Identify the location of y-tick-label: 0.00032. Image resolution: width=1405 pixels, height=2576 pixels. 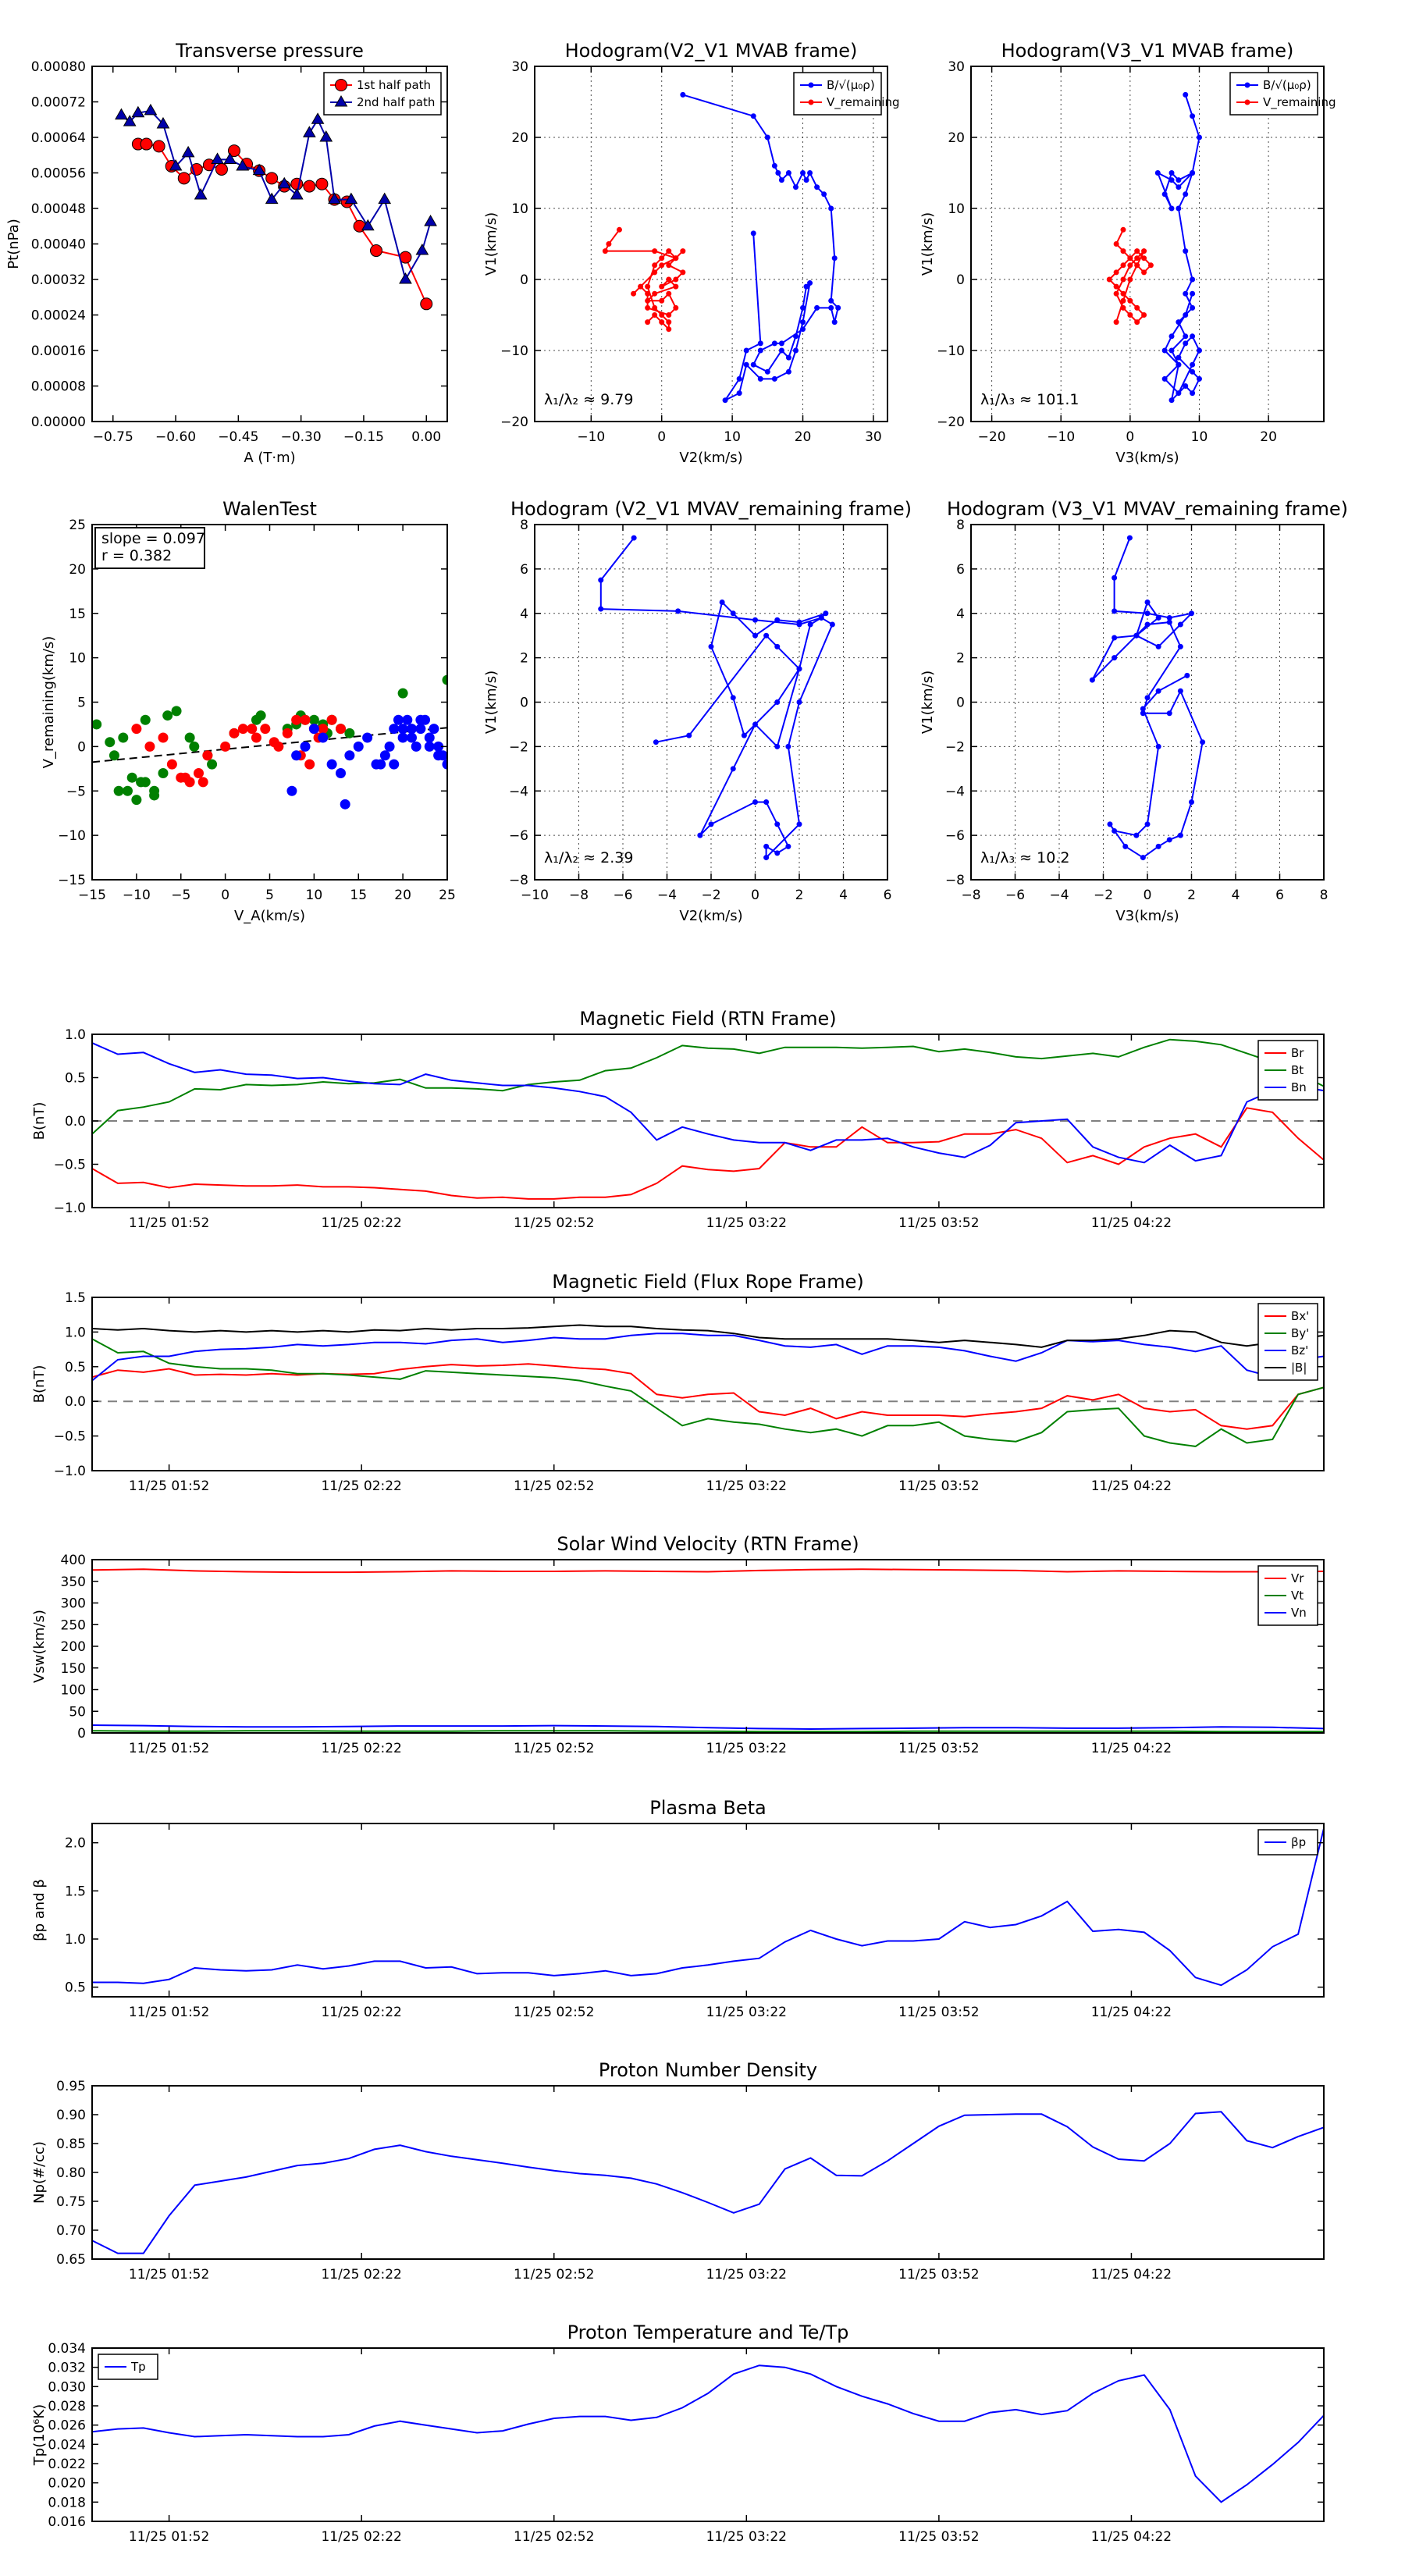
(59, 280).